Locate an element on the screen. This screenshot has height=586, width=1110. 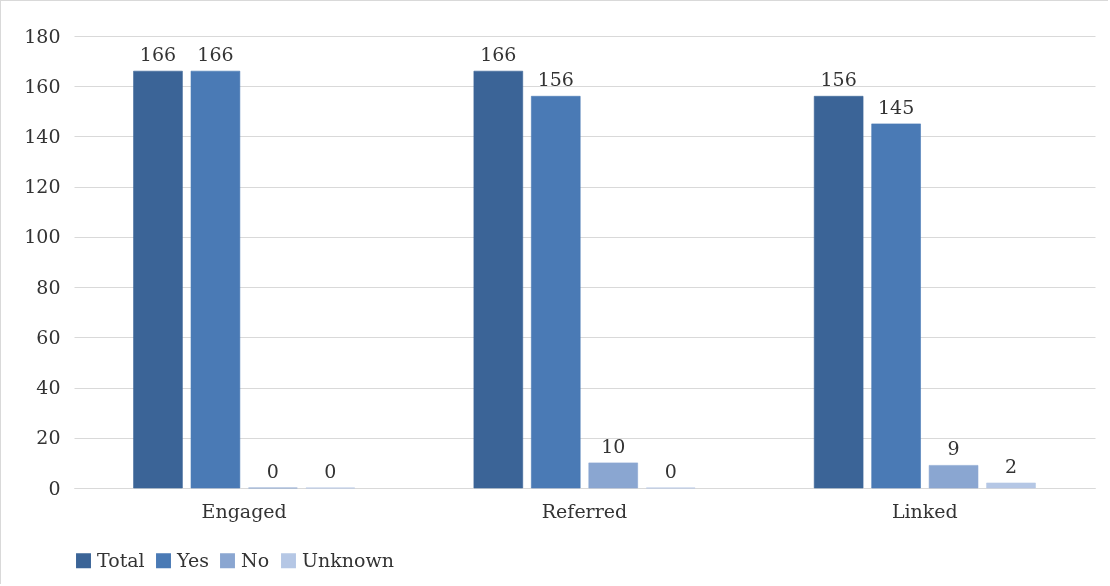
y-tick-label: 180 is located at coordinates (42, 35).